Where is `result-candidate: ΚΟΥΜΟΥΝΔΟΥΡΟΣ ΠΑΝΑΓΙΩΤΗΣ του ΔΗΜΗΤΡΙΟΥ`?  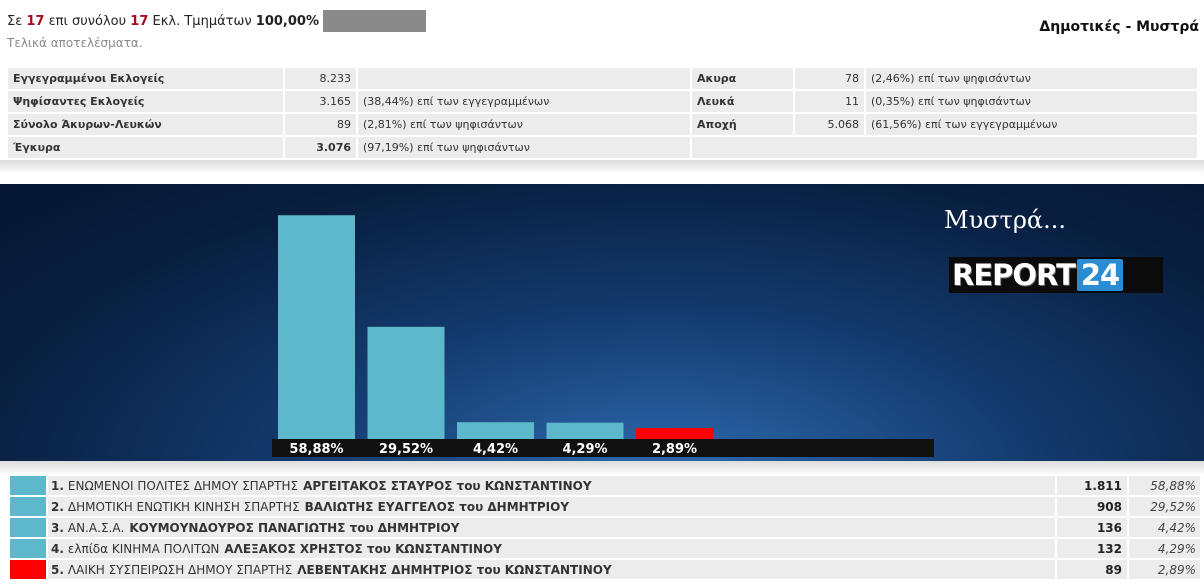 result-candidate: ΚΟΥΜΟΥΝΔΟΥΡΟΣ ΠΑΝΑΓΙΩΤΗΣ του ΔΗΜΗΤΡΙΟΥ is located at coordinates (294, 527).